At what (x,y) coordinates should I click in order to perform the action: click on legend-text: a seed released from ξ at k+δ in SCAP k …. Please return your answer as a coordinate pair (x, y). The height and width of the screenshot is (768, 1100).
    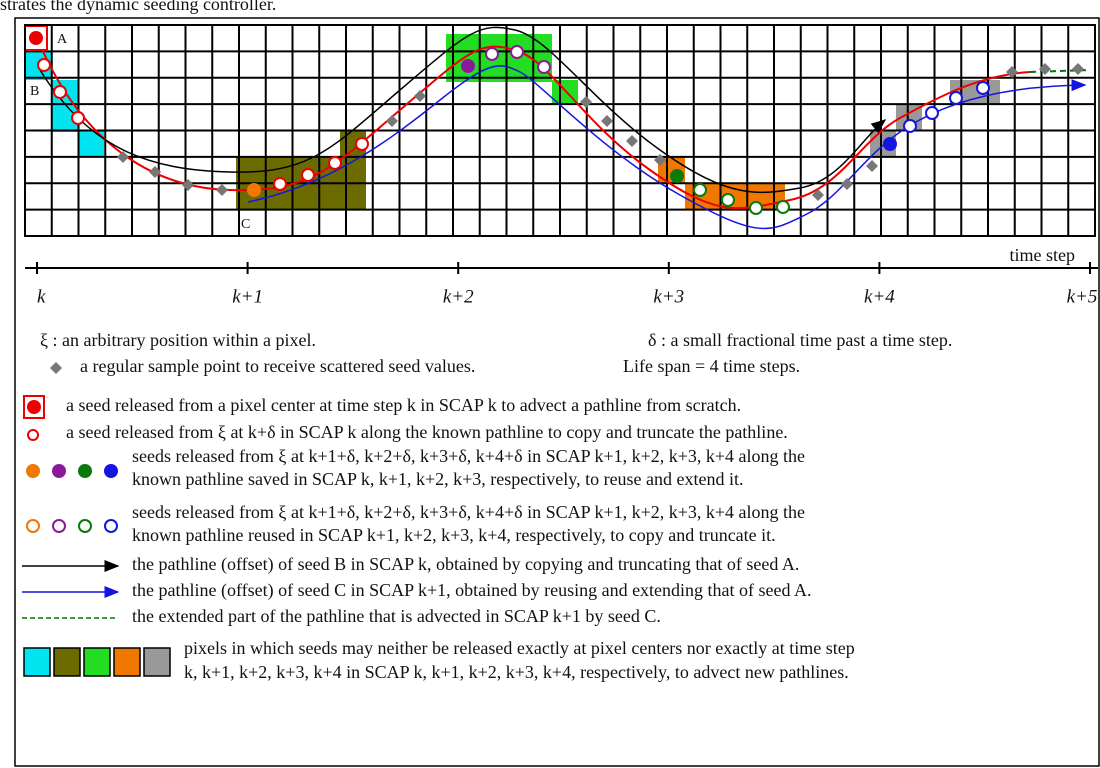
    Looking at the image, I should click on (427, 432).